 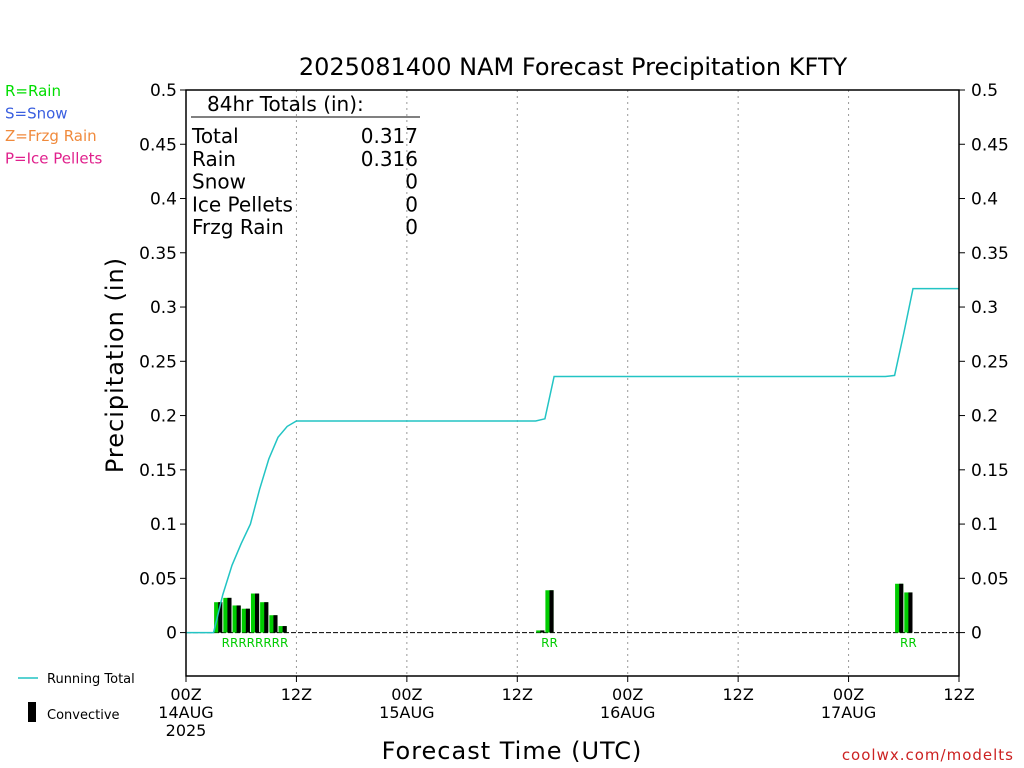 I want to click on y-tick-label-right: 0.05, so click(x=990, y=579).